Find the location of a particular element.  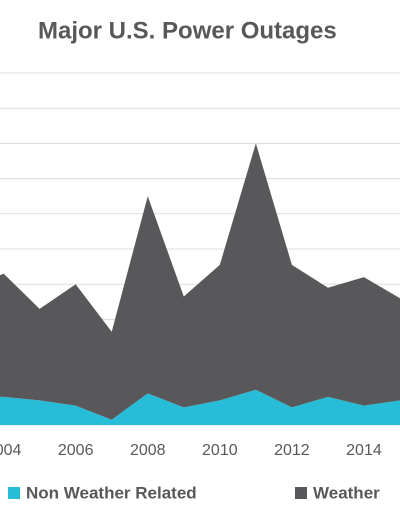

legend: Non Weather Related Weather is located at coordinates (194, 492).